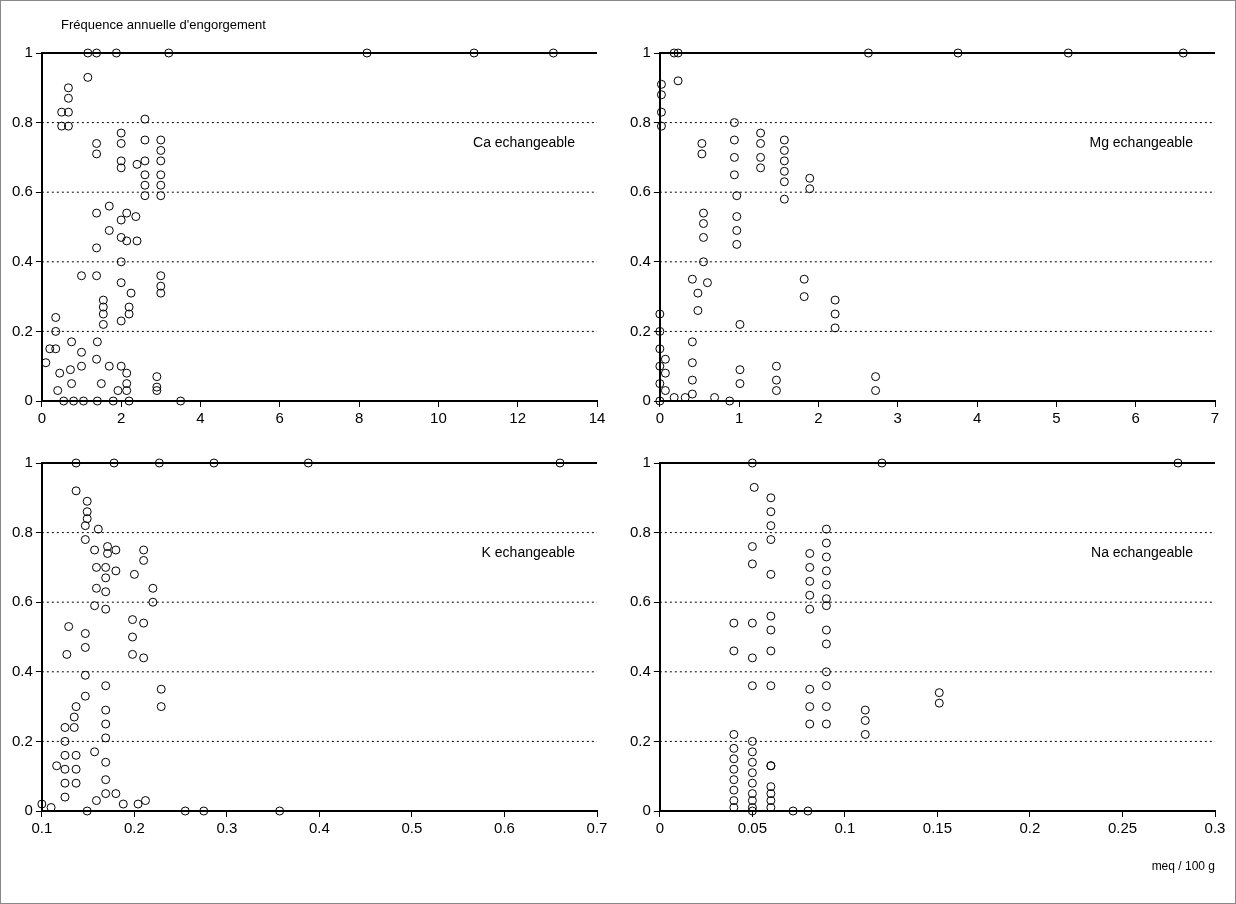 This screenshot has width=1236, height=904. What do you see at coordinates (1141, 142) in the screenshot?
I see `text: Mg echangeable` at bounding box center [1141, 142].